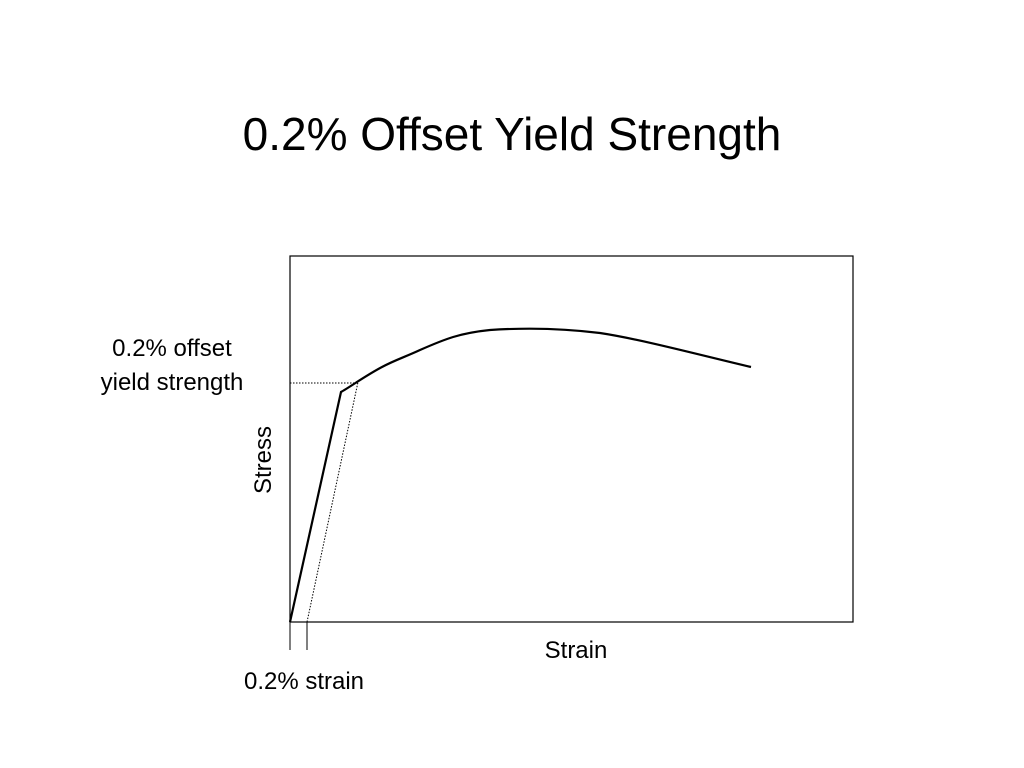 This screenshot has width=1024, height=768. What do you see at coordinates (512, 134) in the screenshot?
I see `slide-title: 0.2% Offset Yield Strength` at bounding box center [512, 134].